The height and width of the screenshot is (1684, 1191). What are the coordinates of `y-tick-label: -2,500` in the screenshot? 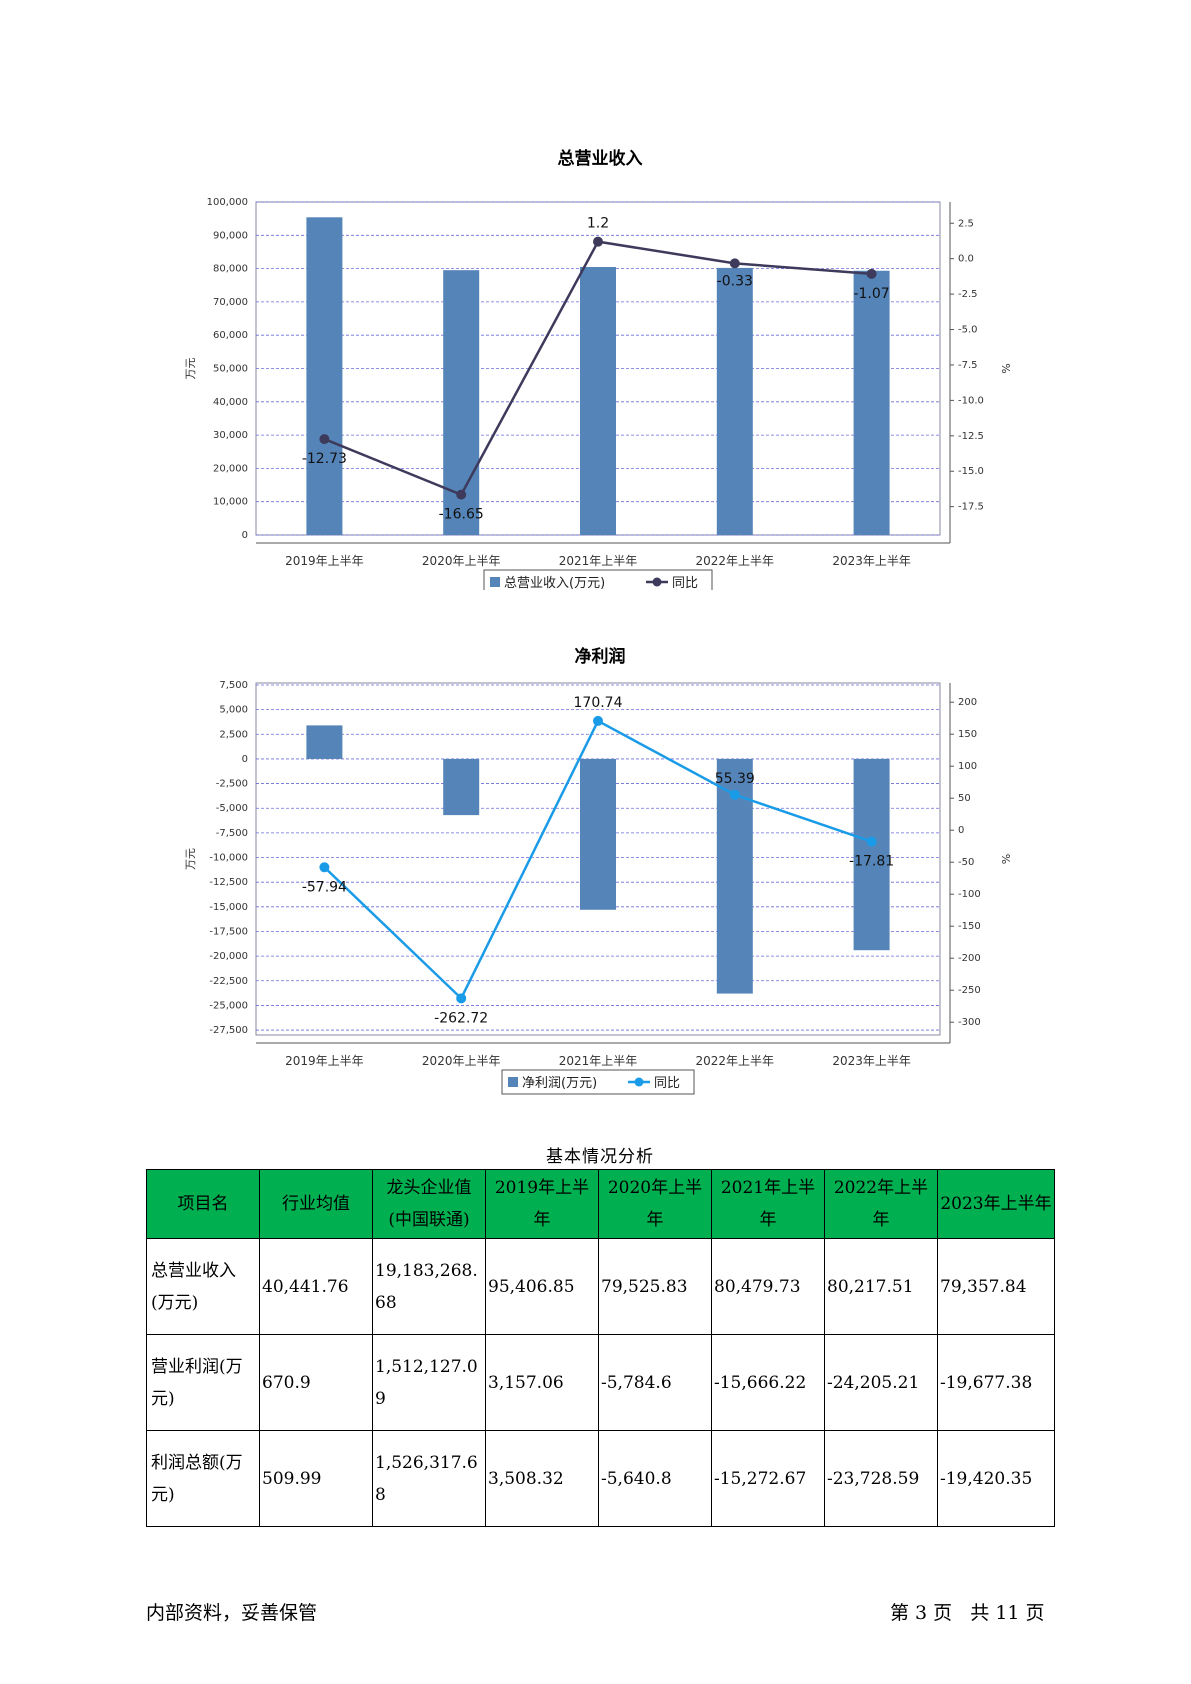 It's located at (232, 784).